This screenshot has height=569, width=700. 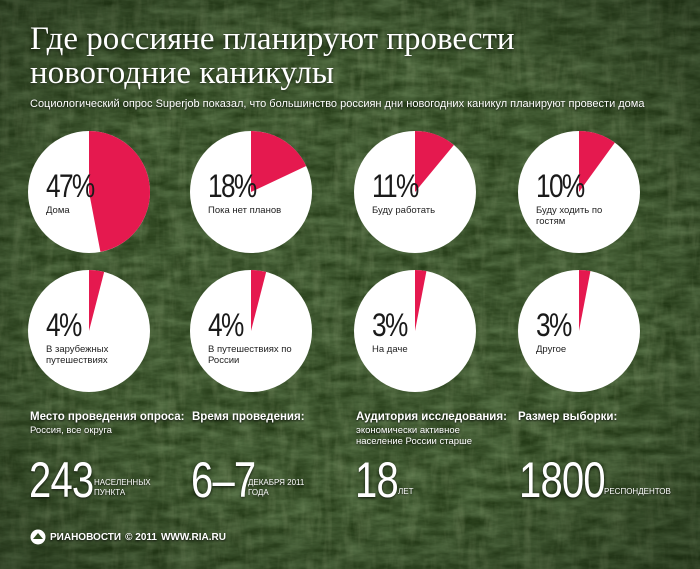 I want to click on pie-category-label: В путешествиях по России, so click(x=250, y=355).